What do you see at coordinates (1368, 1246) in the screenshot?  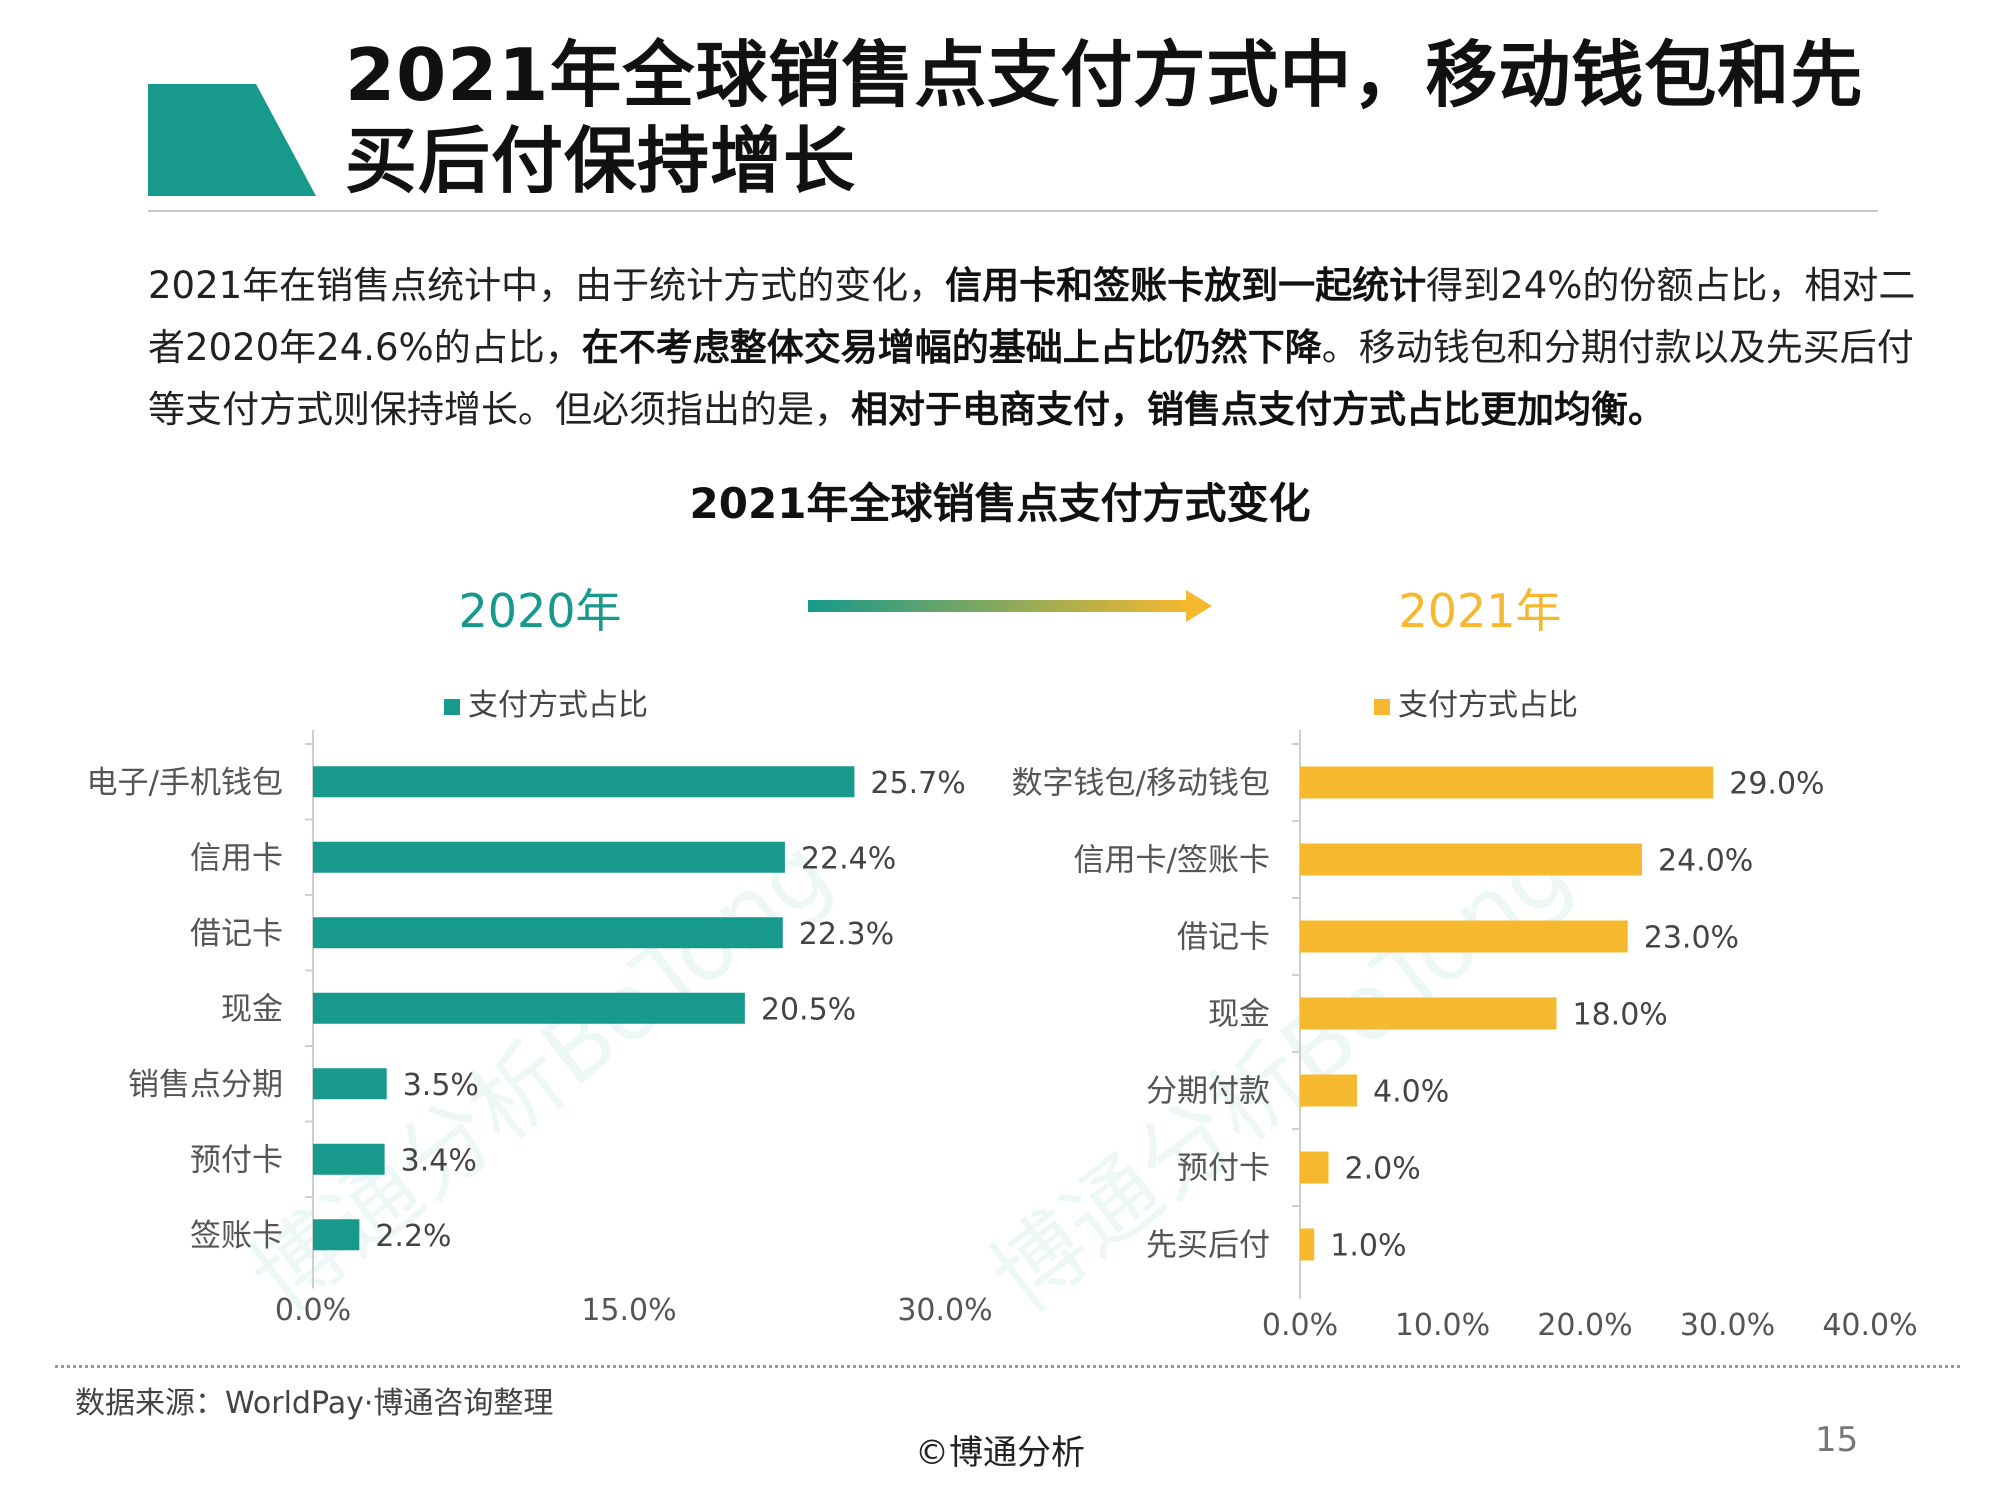 I see `data-label: 1.0%` at bounding box center [1368, 1246].